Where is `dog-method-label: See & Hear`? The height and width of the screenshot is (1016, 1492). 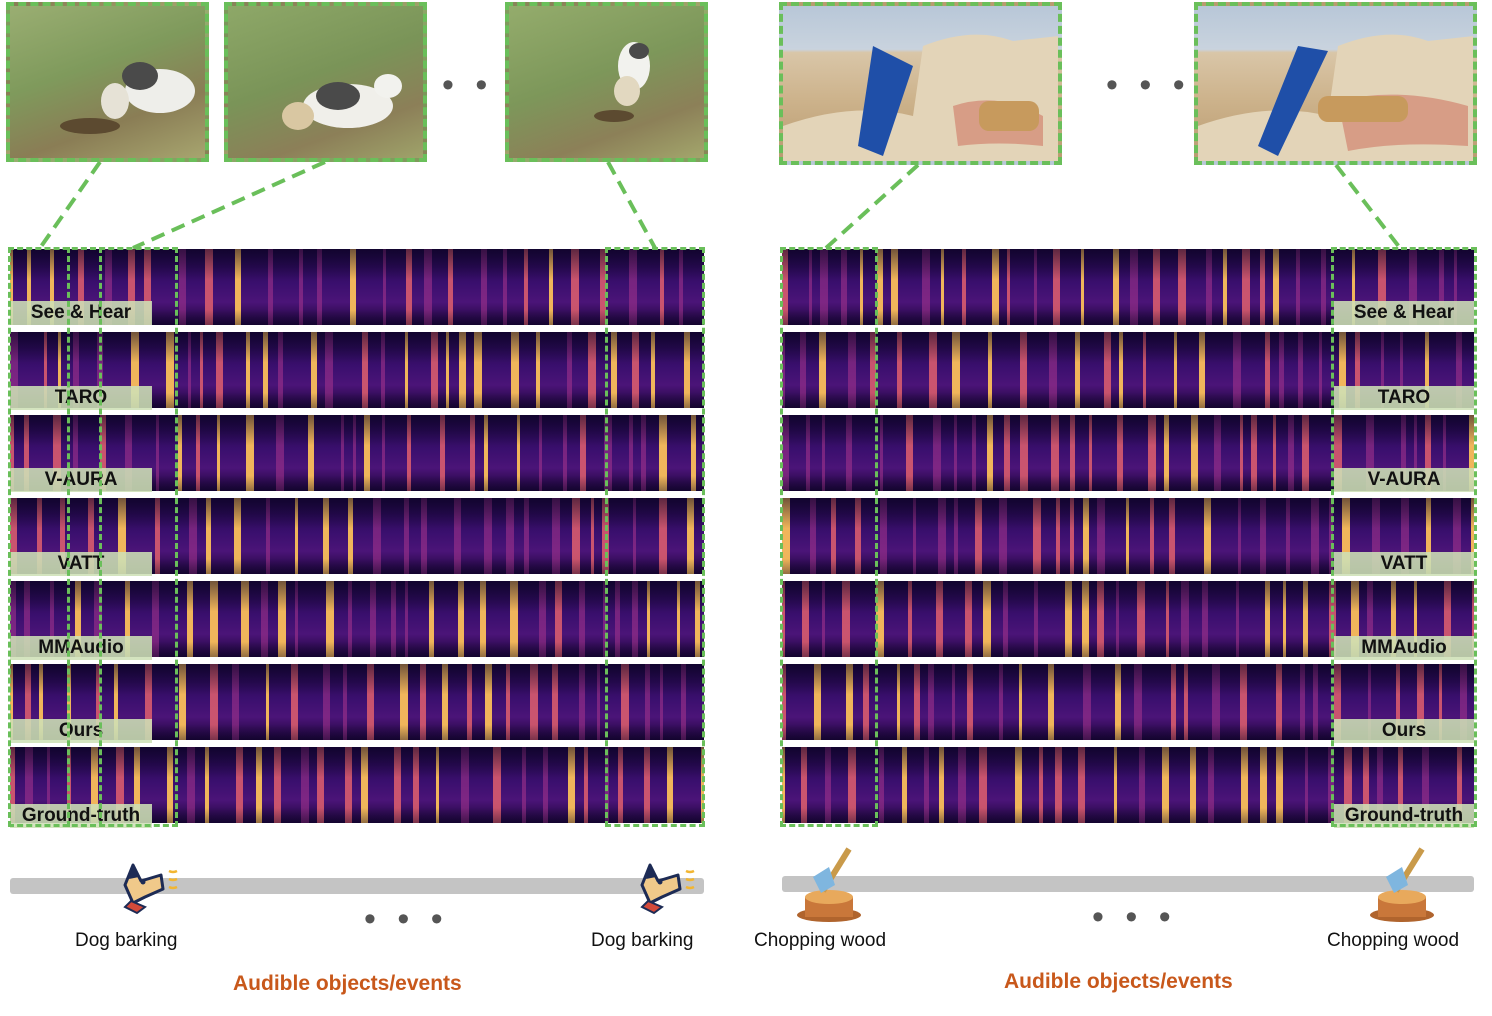
dog-method-label: See & Hear is located at coordinates (81, 313).